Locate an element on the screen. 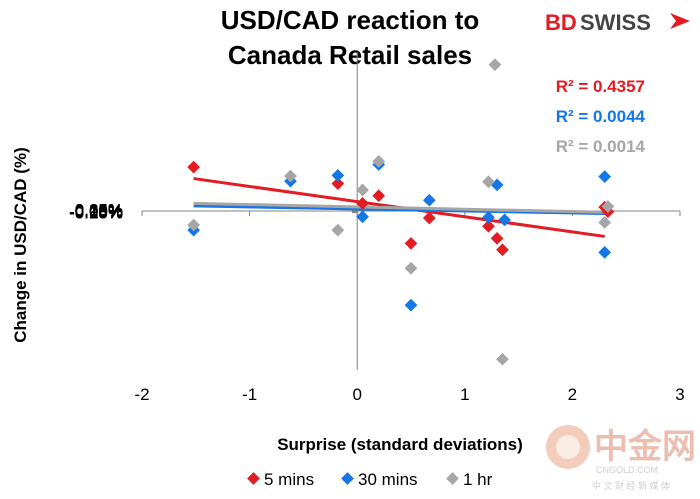 This screenshot has height=499, width=700. x-tick-label: -1 is located at coordinates (249, 394).